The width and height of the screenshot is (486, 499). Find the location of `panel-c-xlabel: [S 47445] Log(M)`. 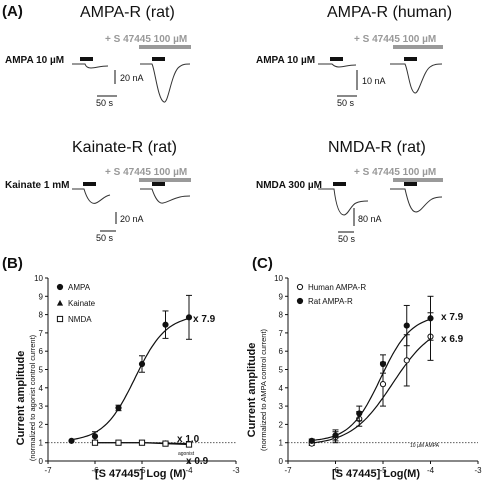

panel-c-xlabel: [S 47445] Log(M) is located at coordinates (376, 474).